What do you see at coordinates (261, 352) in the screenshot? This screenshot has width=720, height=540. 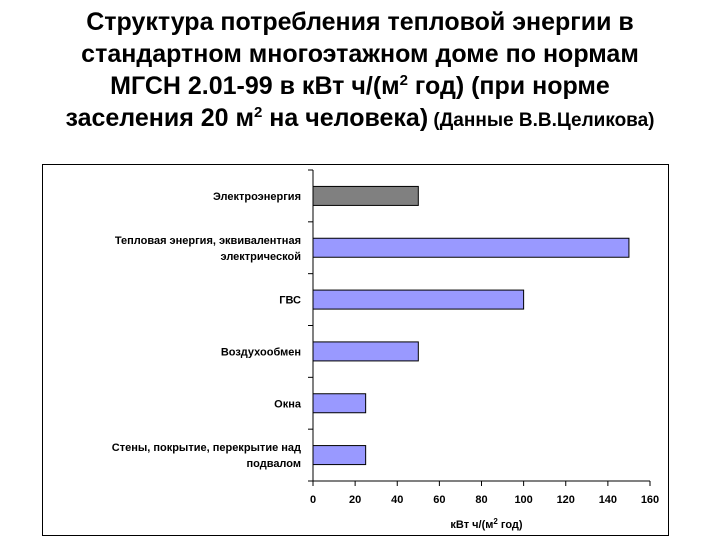 I see `category-label: Воздухообмен` at bounding box center [261, 352].